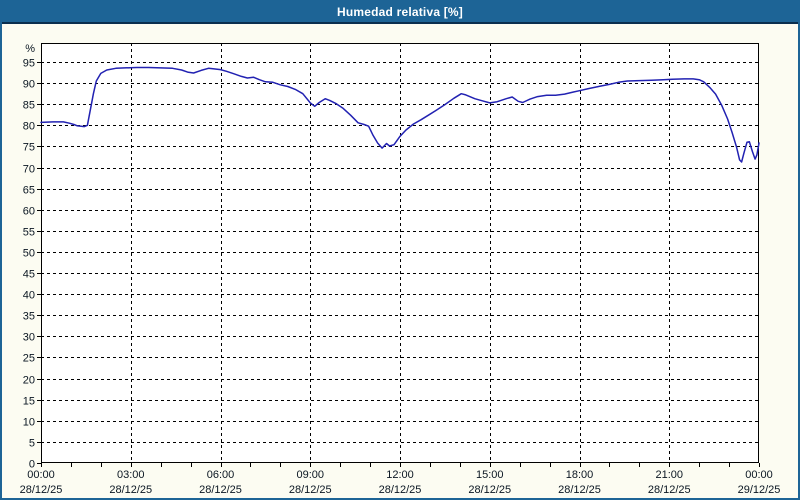 This screenshot has width=800, height=500. Describe the element at coordinates (131, 475) in the screenshot. I see `x-tick-label-time: 03:00` at that location.